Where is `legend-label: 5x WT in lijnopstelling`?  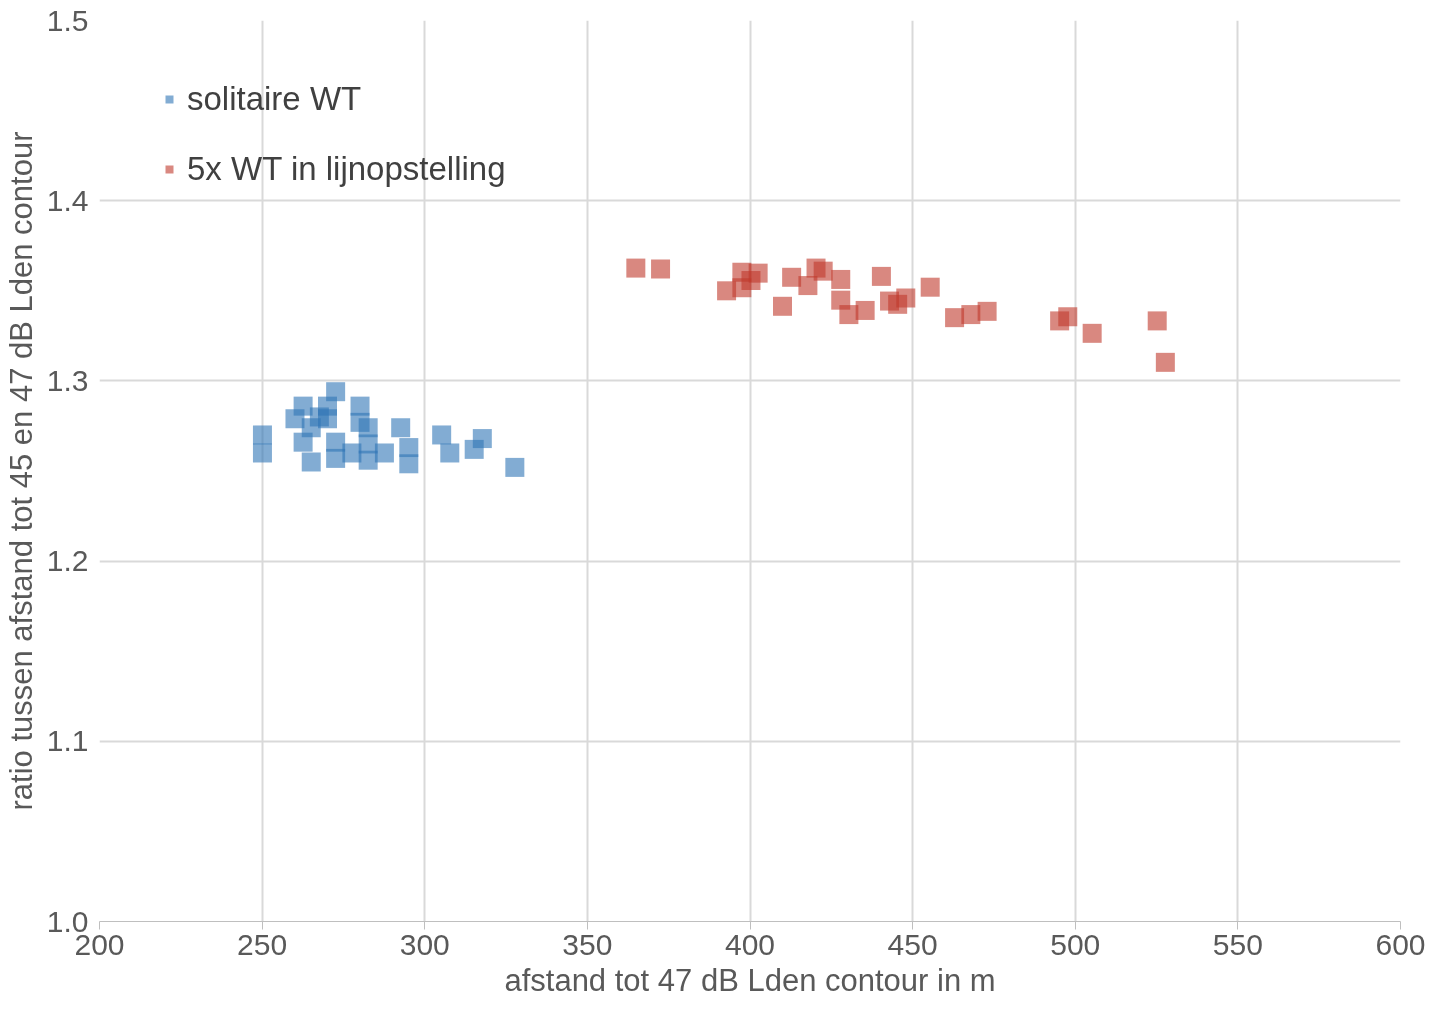 legend-label: 5x WT in lijnopstelling is located at coordinates (346, 169).